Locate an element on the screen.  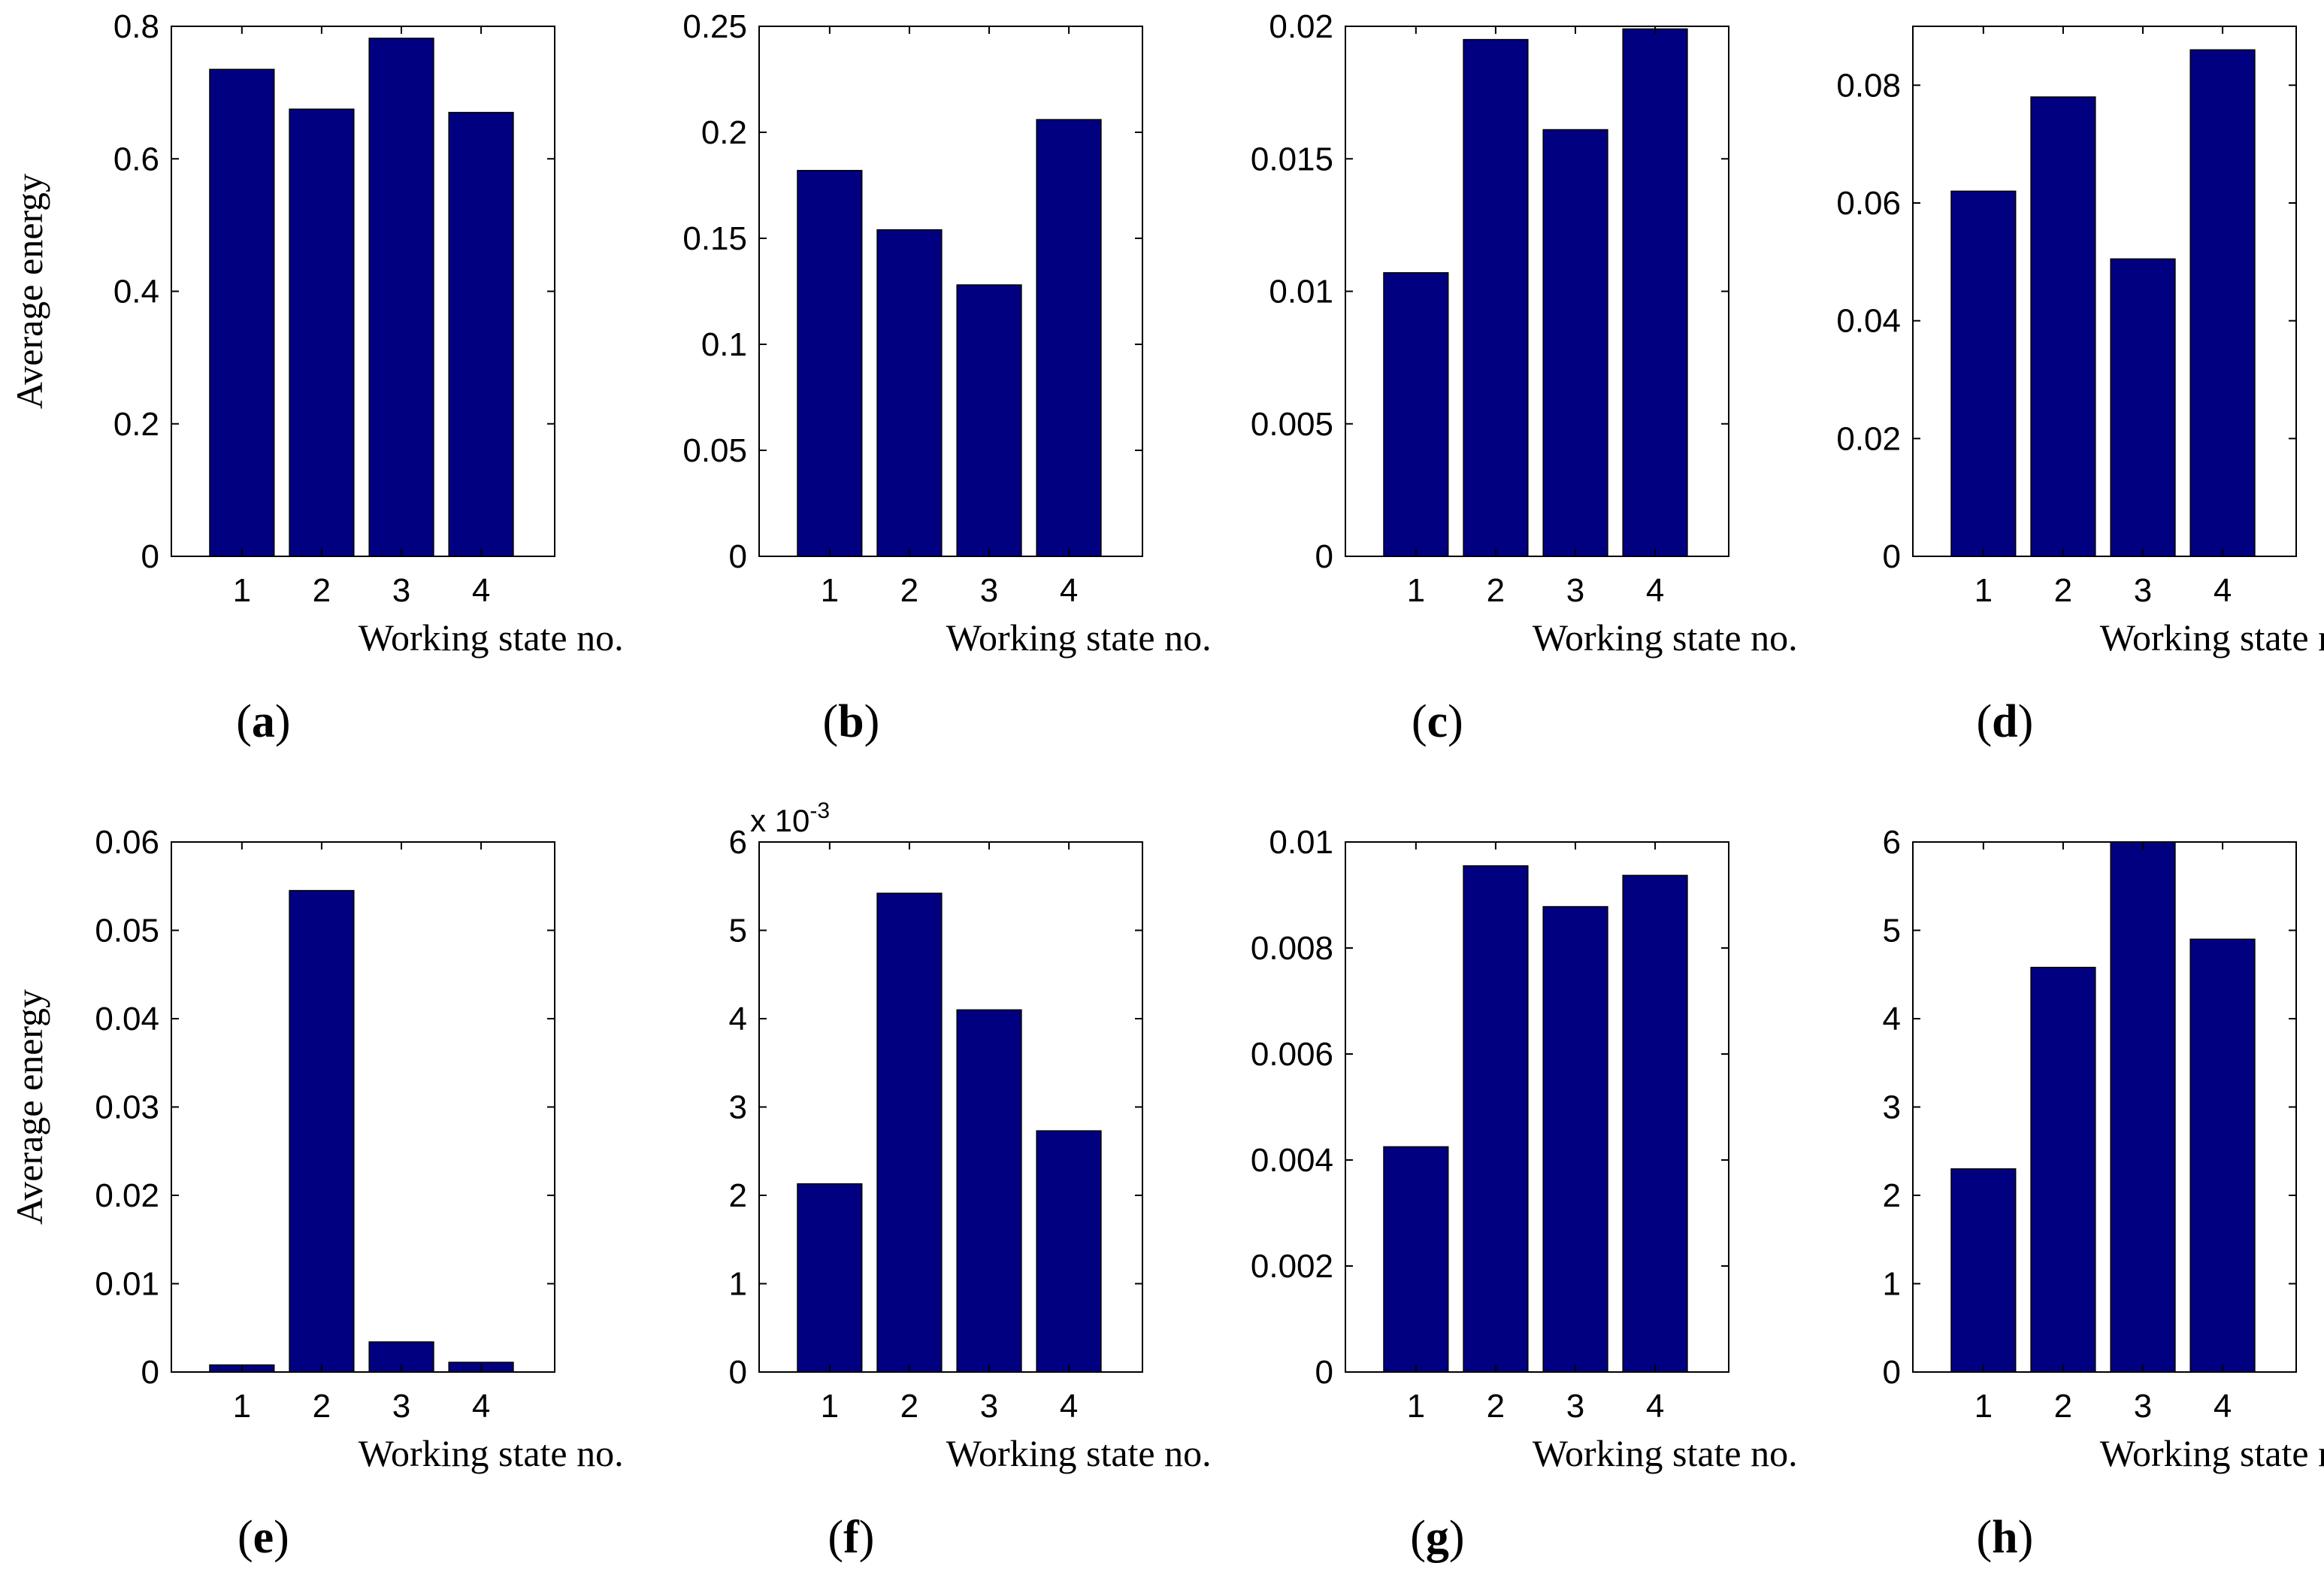
xtick-label-c: 1 is located at coordinates (1416, 590).